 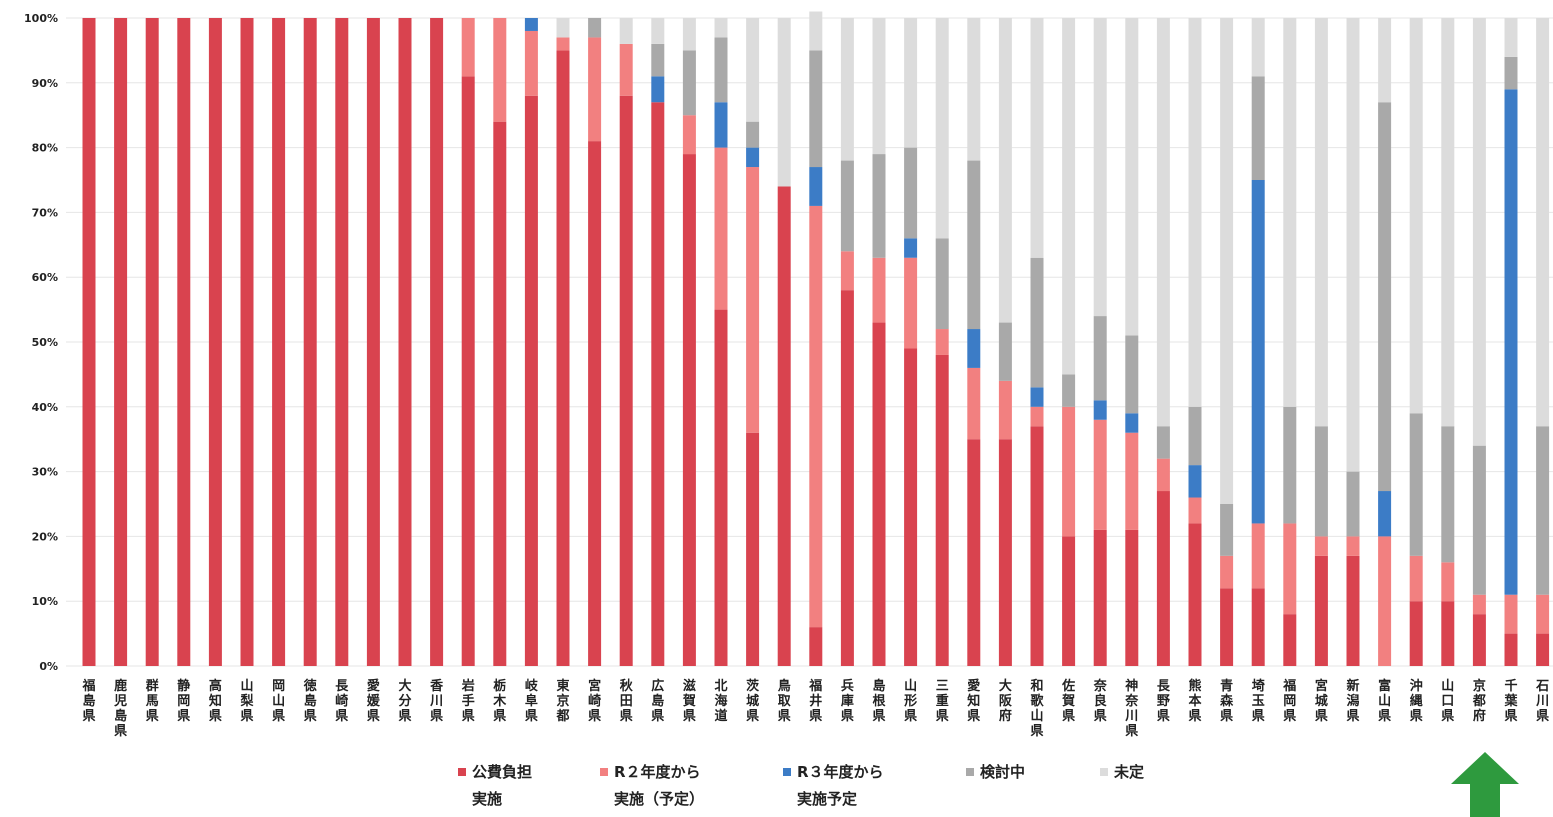 What do you see at coordinates (840, 785) in the screenshot?
I see `legend-label: R３年度から実施予定` at bounding box center [840, 785].